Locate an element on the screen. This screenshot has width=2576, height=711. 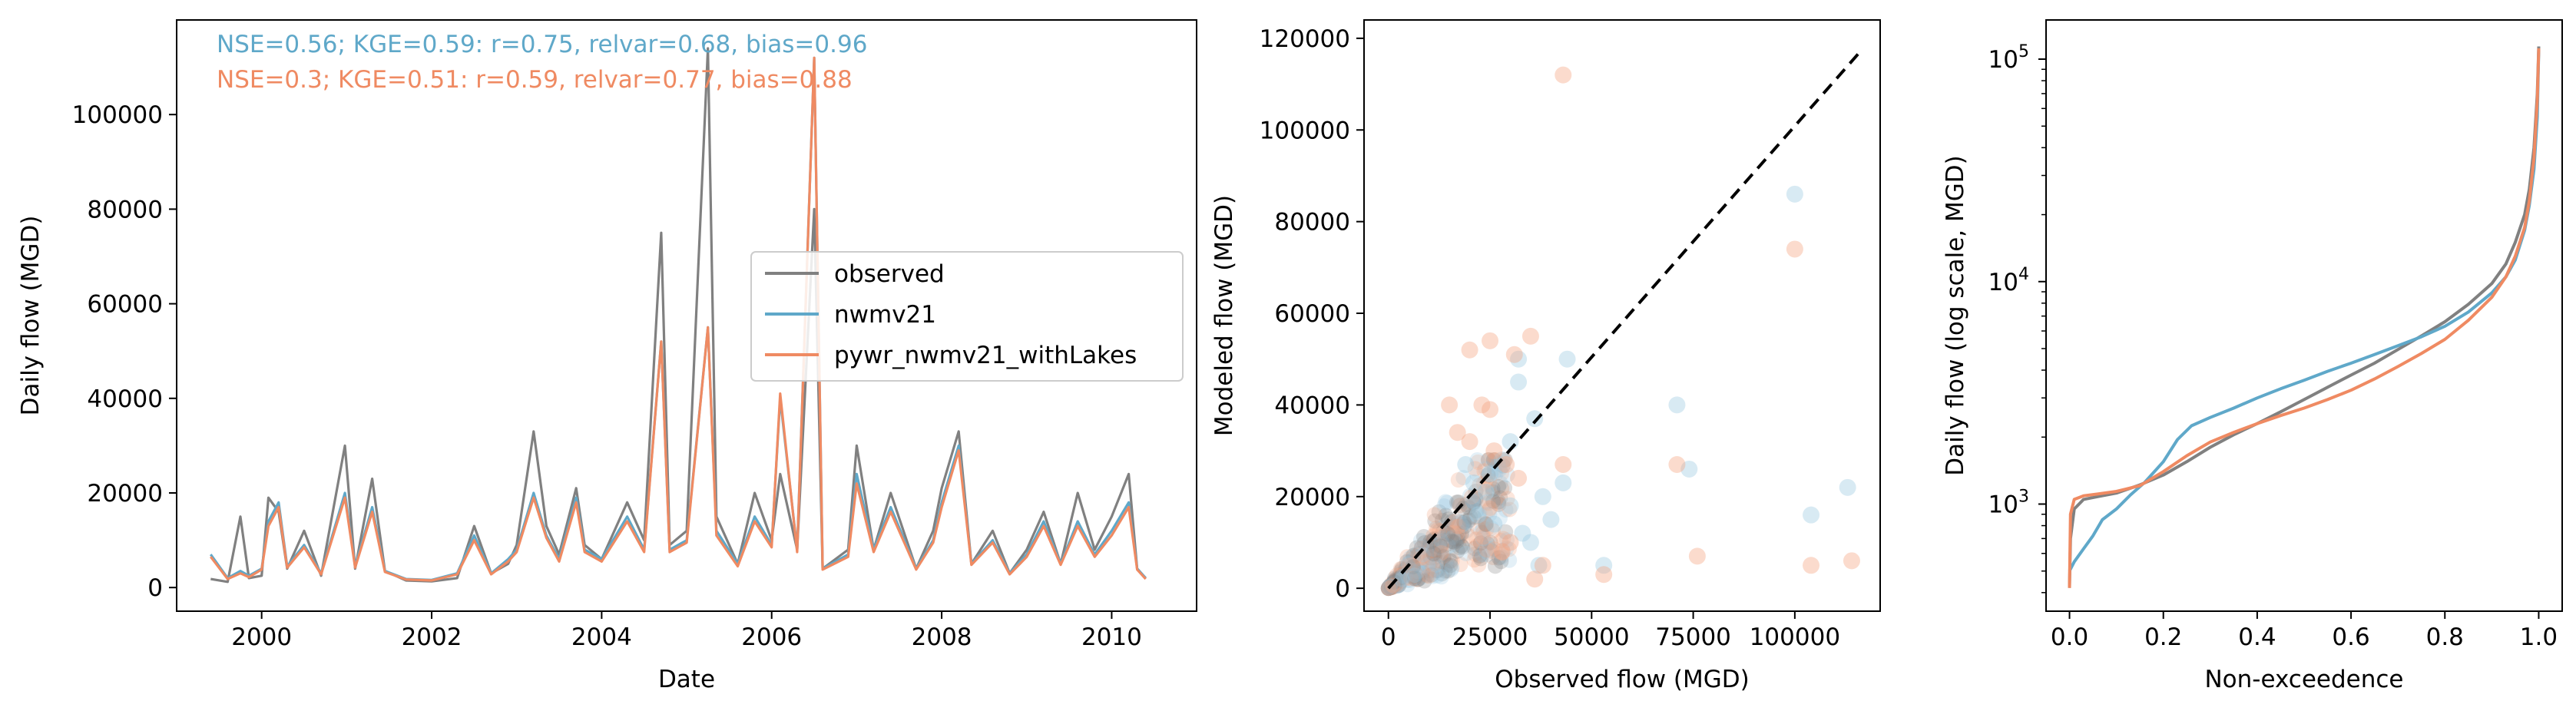
legend-label-pywr: pywr_nwmv21_withLakes is located at coordinates (986, 355).